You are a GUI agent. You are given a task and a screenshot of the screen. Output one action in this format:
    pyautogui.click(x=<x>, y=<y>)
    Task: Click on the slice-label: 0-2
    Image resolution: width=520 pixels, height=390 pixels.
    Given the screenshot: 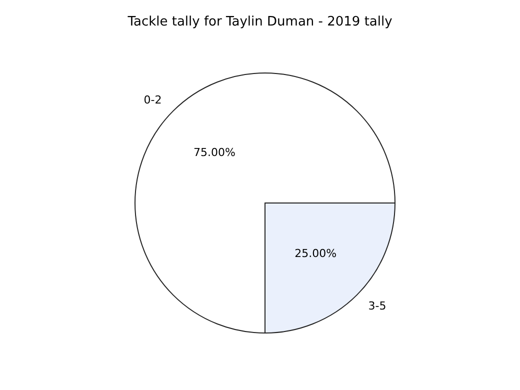 What is the action you would take?
    pyautogui.click(x=153, y=99)
    